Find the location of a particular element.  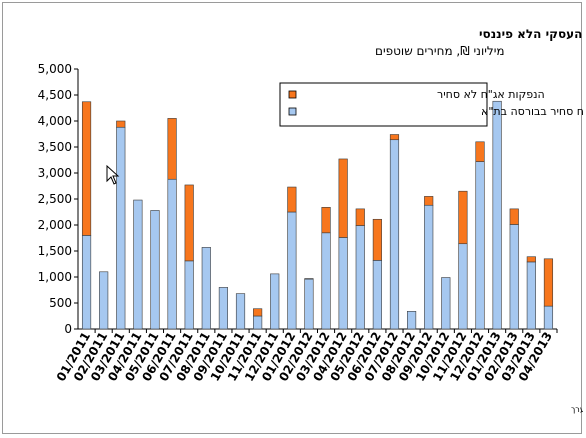

legend-label-listed: הנפקות אג"ח סחיר בבורסה בת"א is located at coordinates (532, 111).